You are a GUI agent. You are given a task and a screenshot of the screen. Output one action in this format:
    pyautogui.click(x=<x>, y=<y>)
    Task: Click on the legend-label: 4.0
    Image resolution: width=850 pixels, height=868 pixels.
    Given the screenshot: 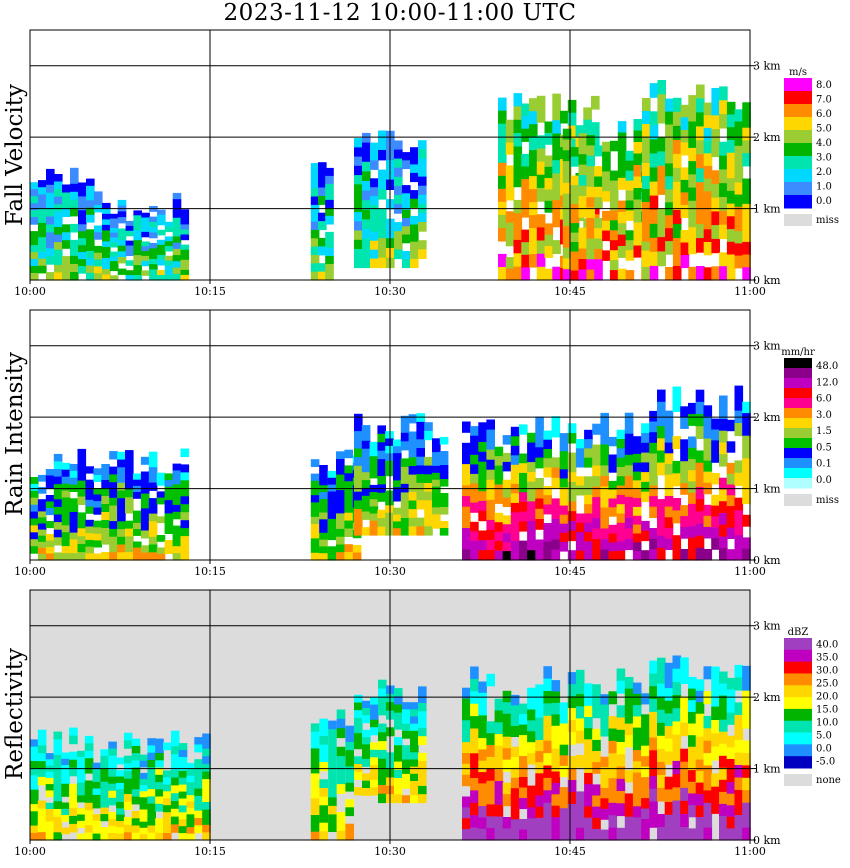 What is the action you would take?
    pyautogui.click(x=824, y=143)
    